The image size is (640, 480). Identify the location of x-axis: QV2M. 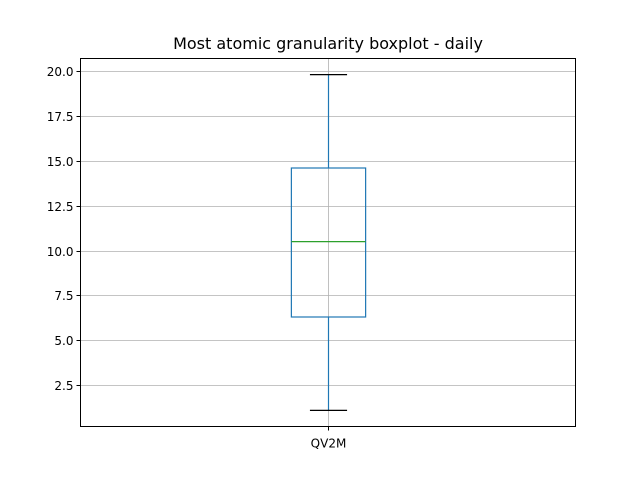
(329, 438).